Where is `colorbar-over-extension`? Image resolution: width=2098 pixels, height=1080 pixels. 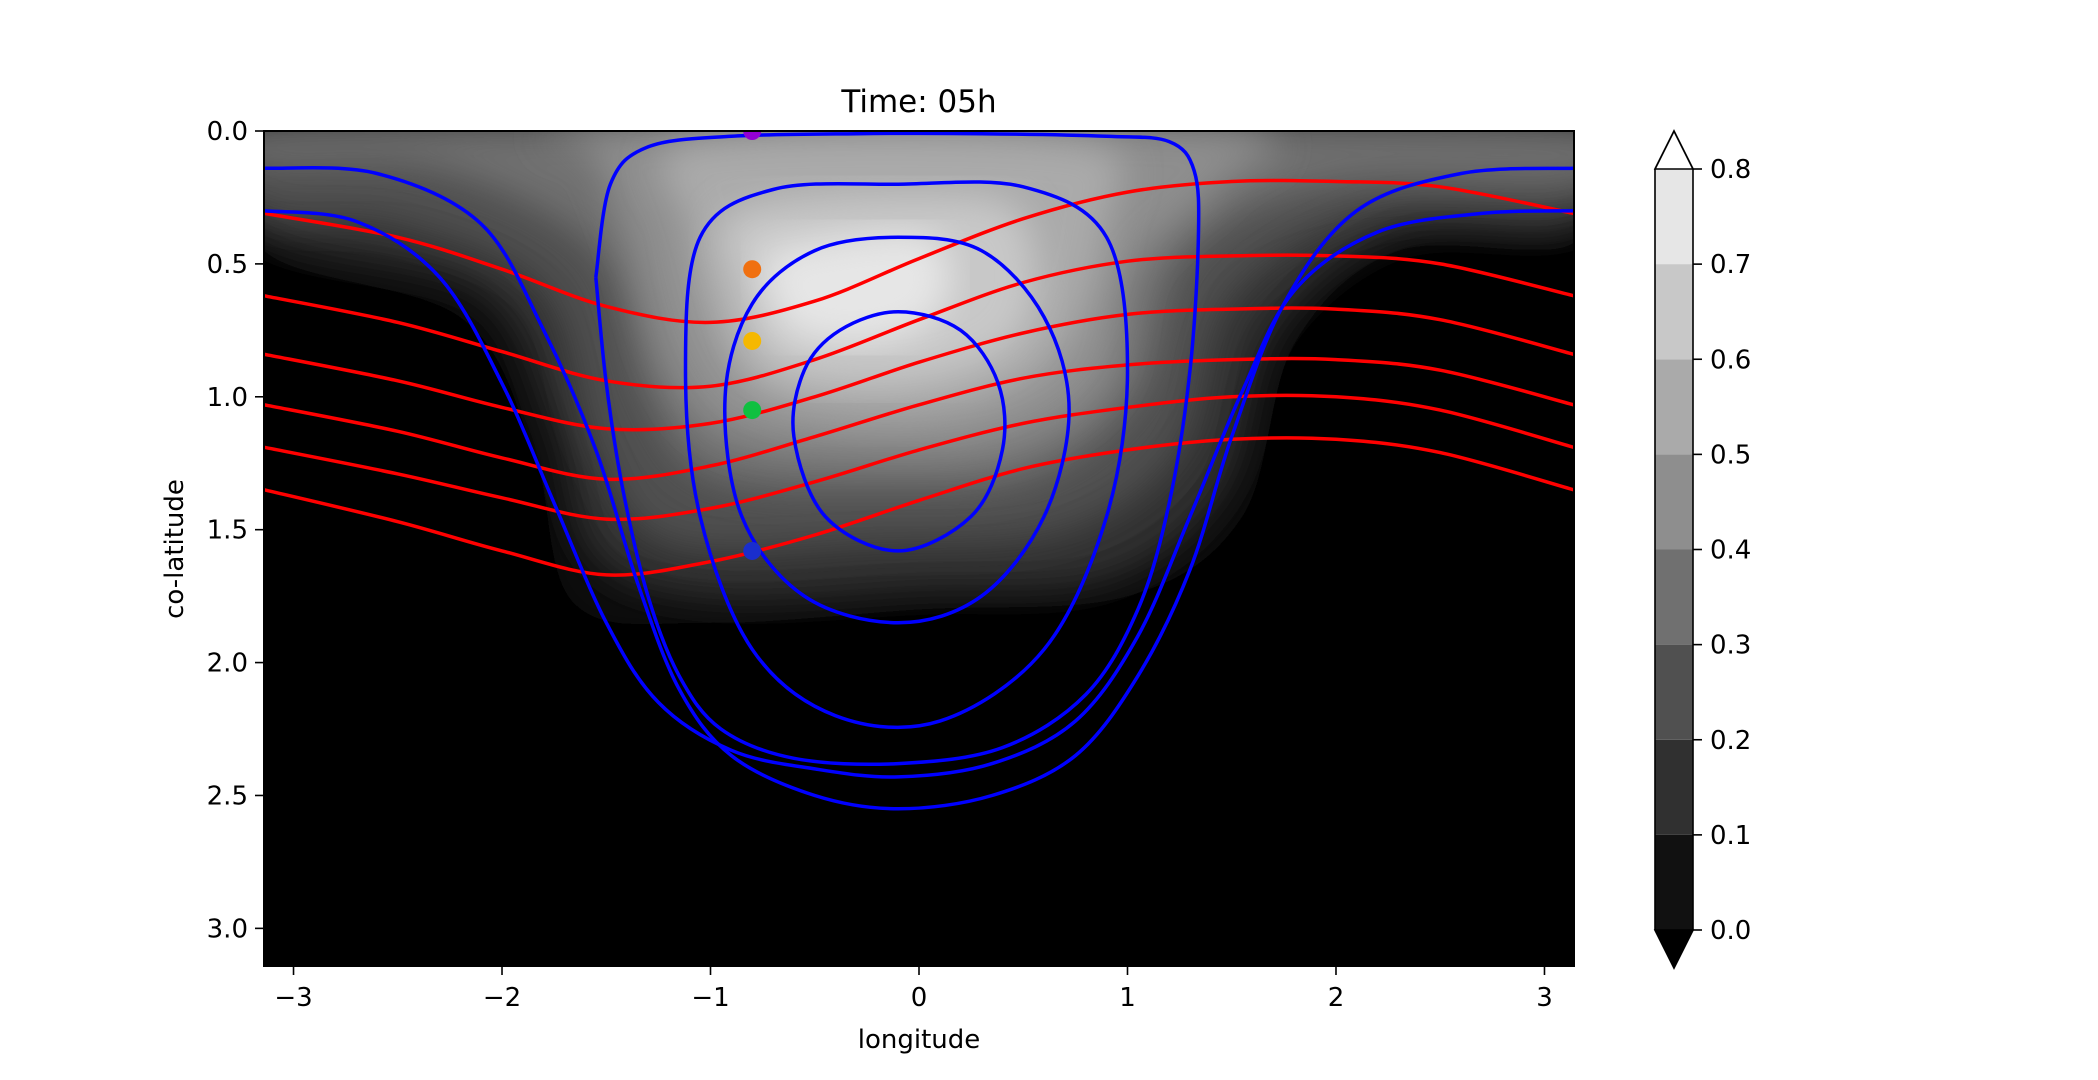 colorbar-over-extension is located at coordinates (1674, 149).